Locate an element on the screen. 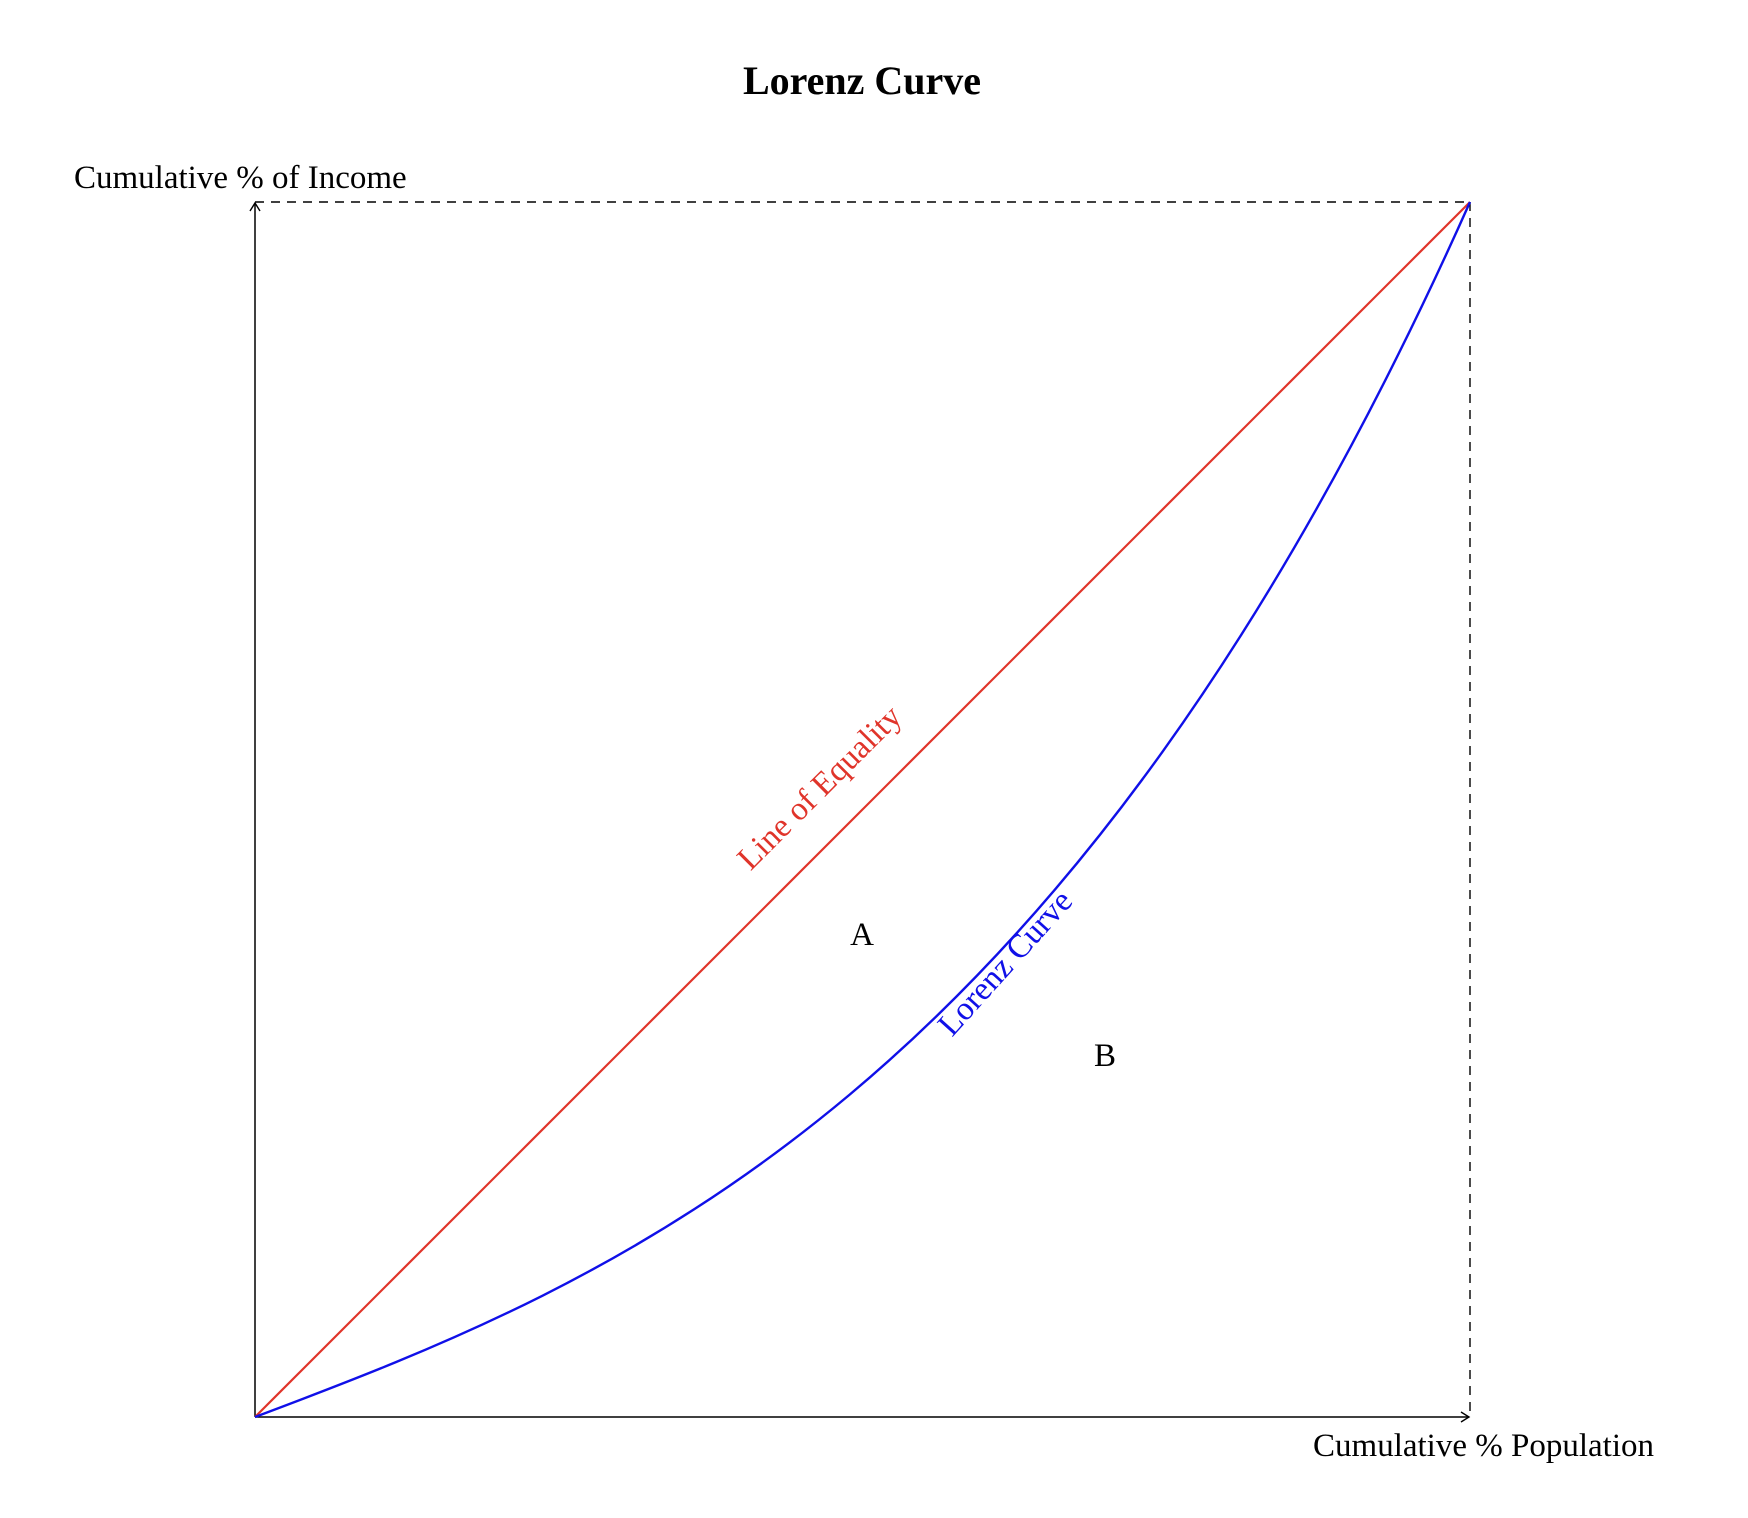  x-axis-label: Cumulative % Population is located at coordinates (1483, 1446).